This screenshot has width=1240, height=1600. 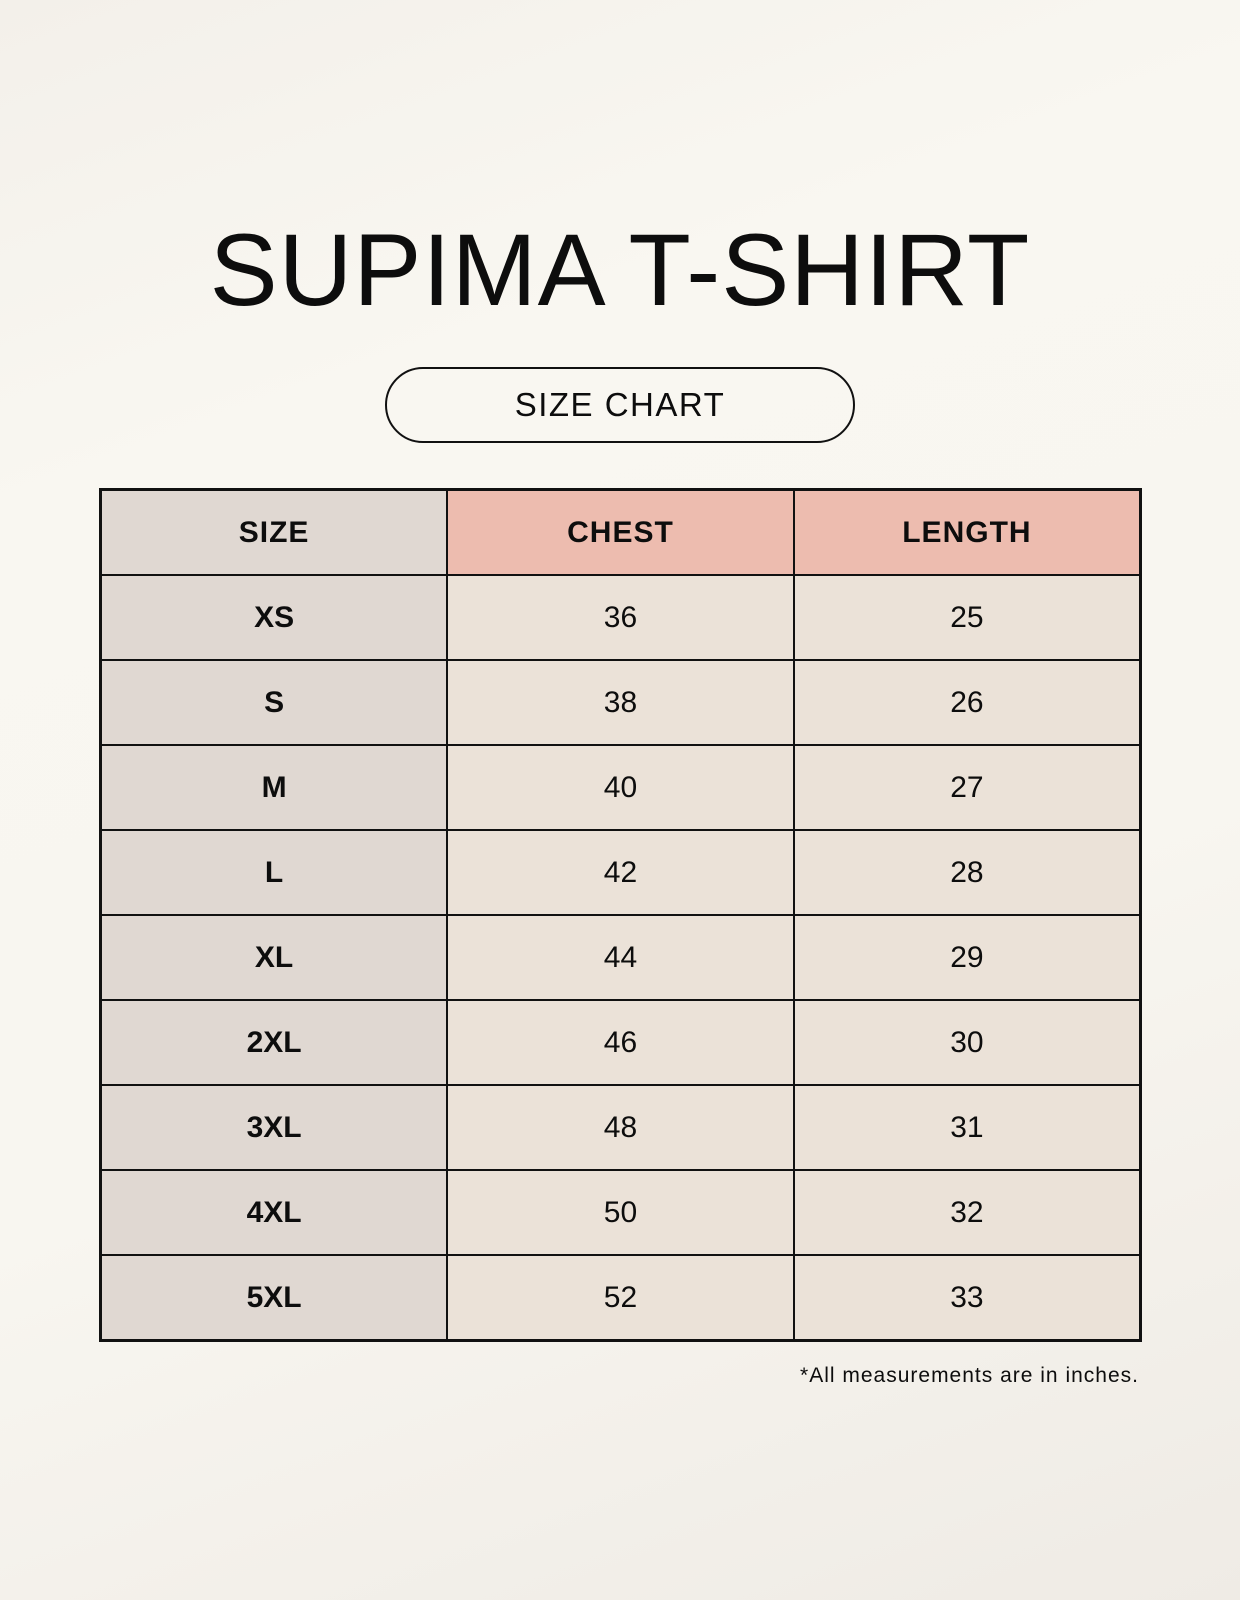 I want to click on table-row: XS 36 25, so click(x=620, y=617).